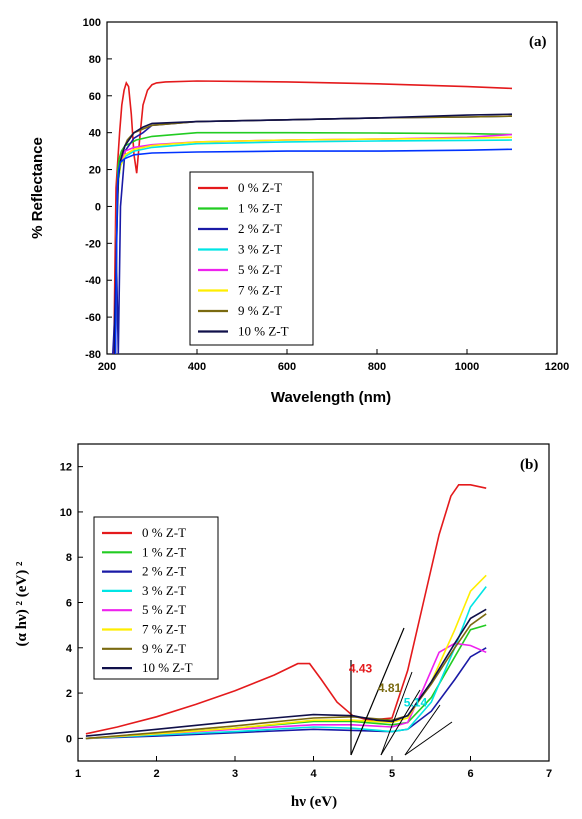 This screenshot has height=819, width=582. Describe the element at coordinates (78, 774) in the screenshot. I see `x-tick-label: 1` at that location.